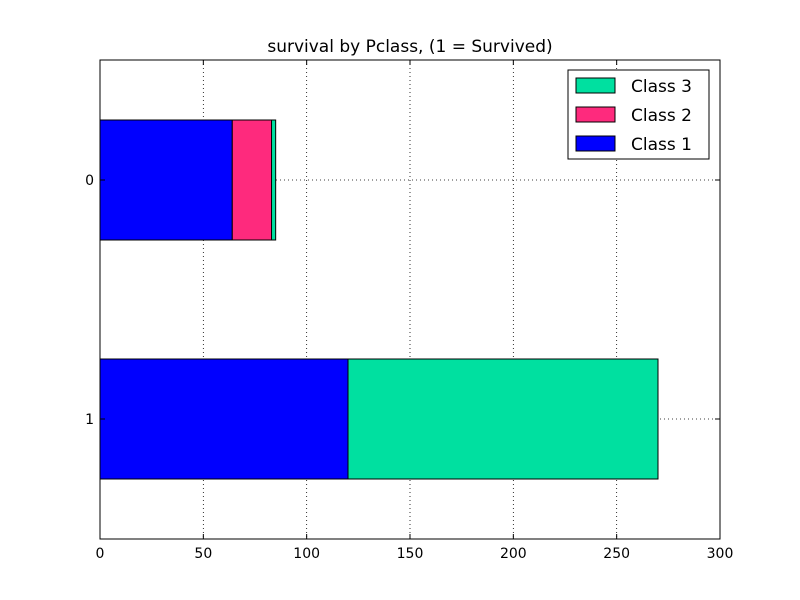 The height and width of the screenshot is (600, 800). Describe the element at coordinates (410, 554) in the screenshot. I see `x-tick-label: 150` at that location.